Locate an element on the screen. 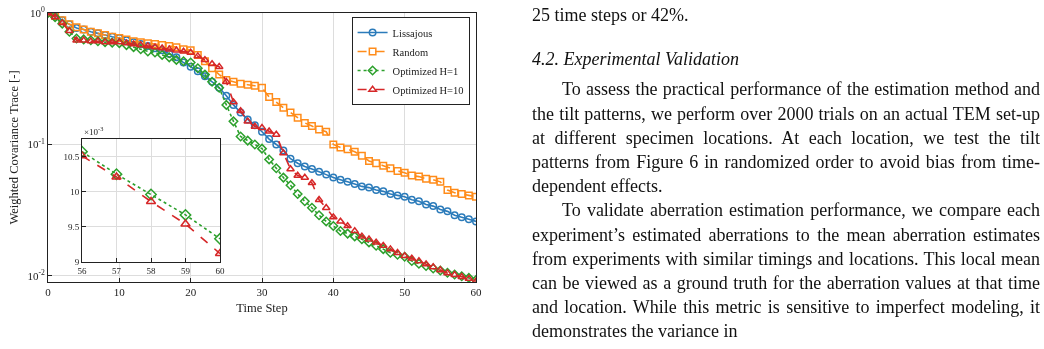  x-tick-label: 0 is located at coordinates (48, 292).